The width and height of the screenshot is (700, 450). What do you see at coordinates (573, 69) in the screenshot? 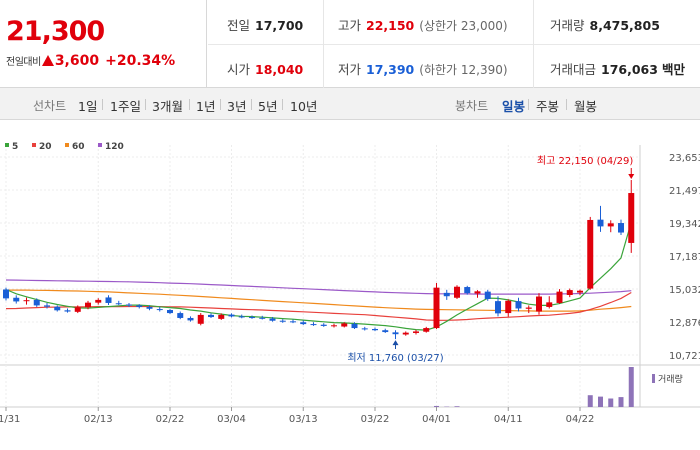
I see `stat-label: 거래대금` at bounding box center [573, 69].